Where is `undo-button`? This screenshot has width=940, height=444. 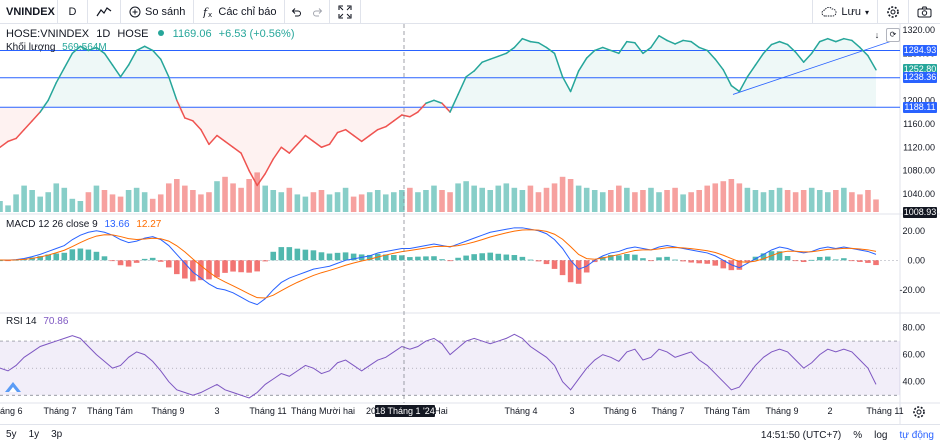 undo-button is located at coordinates (296, 12).